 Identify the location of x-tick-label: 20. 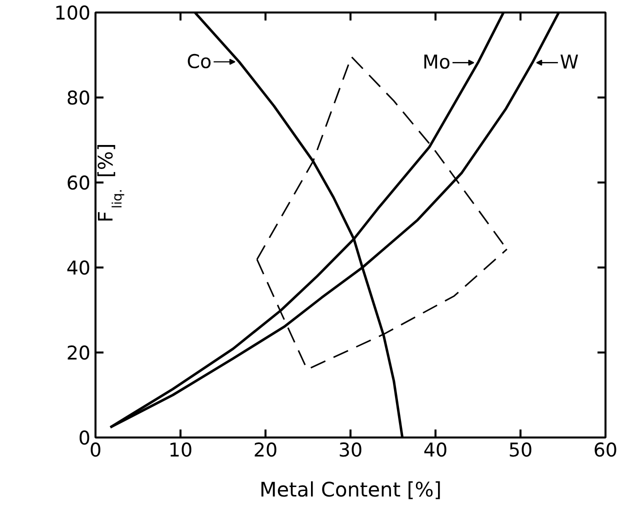
(265, 451).